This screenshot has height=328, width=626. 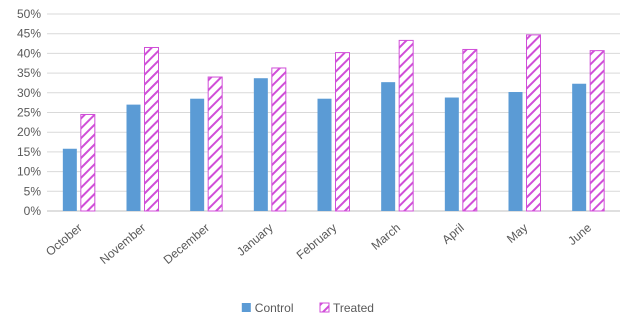 What do you see at coordinates (515, 151) in the screenshot?
I see `bar-control-may` at bounding box center [515, 151].